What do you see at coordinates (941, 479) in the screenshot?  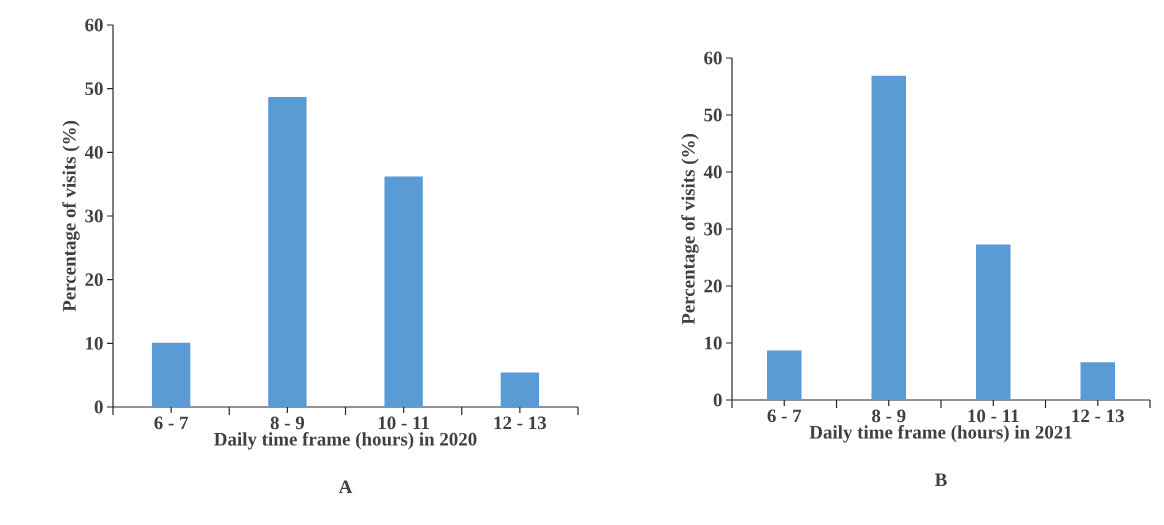 I see `text: B` at bounding box center [941, 479].